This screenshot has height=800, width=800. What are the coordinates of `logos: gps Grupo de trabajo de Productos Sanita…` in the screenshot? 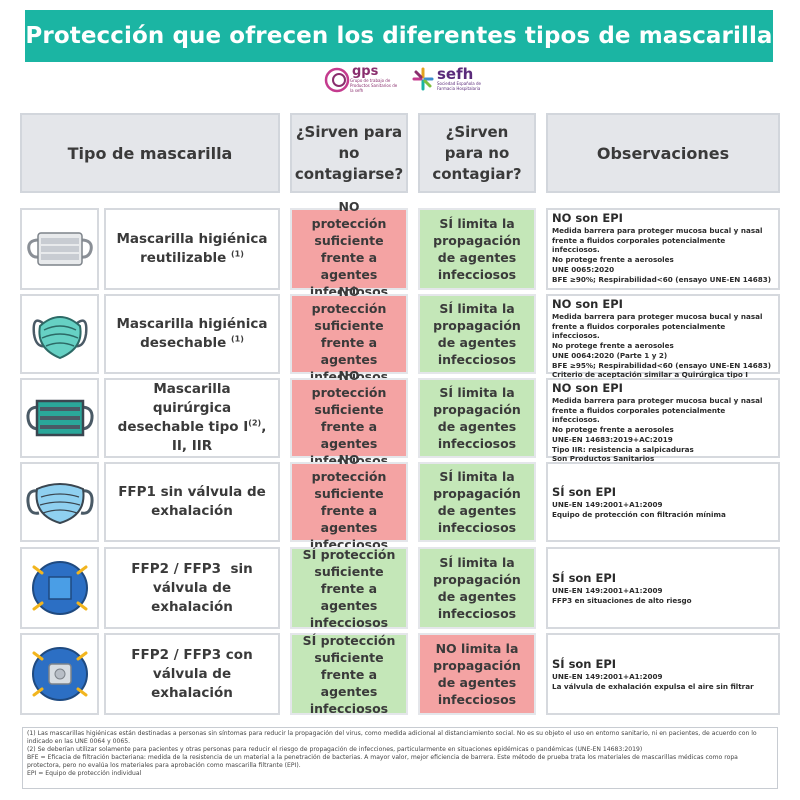 It's located at (400, 82).